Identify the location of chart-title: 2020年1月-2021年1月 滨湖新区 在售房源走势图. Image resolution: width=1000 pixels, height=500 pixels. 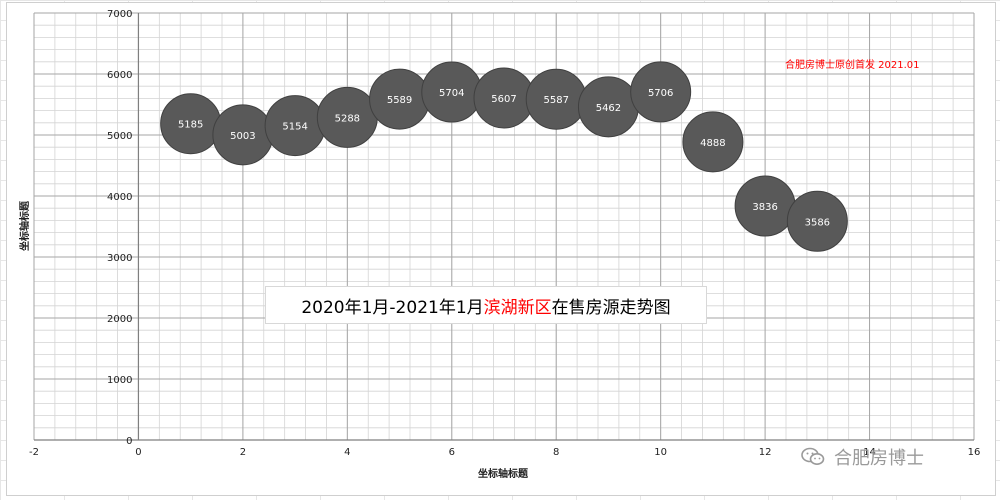
(486, 305).